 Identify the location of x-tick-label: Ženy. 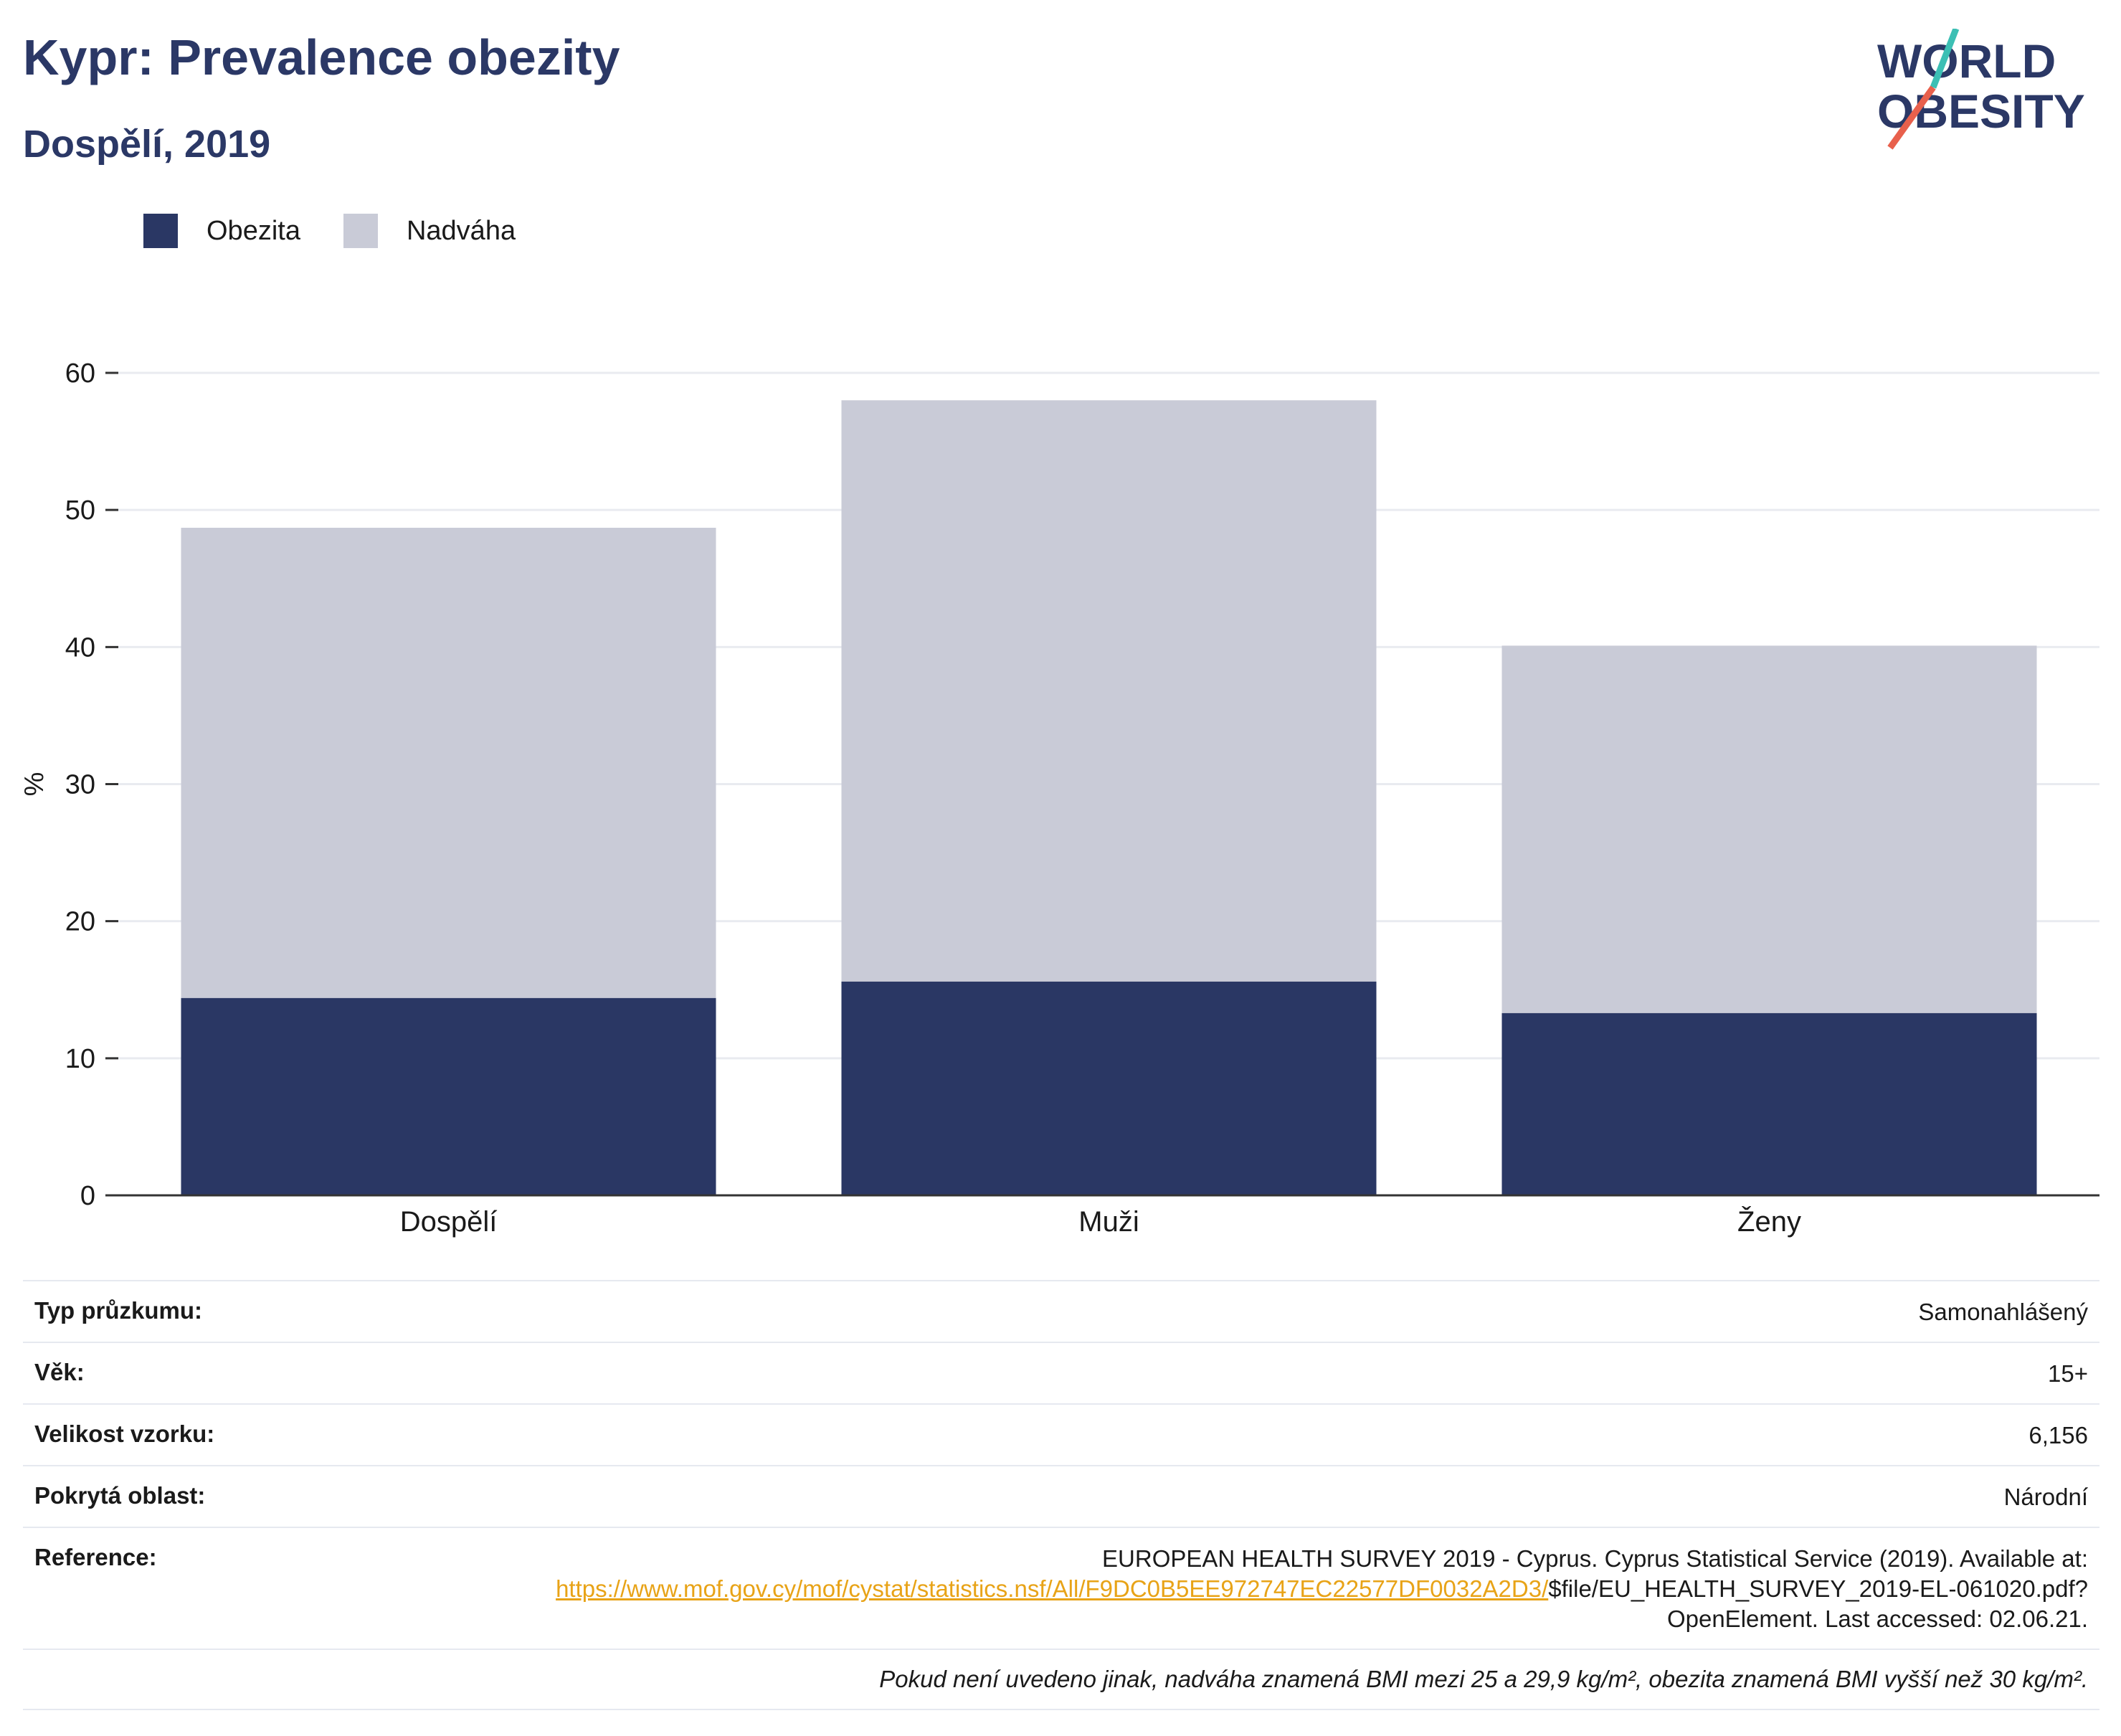
(1769, 1222).